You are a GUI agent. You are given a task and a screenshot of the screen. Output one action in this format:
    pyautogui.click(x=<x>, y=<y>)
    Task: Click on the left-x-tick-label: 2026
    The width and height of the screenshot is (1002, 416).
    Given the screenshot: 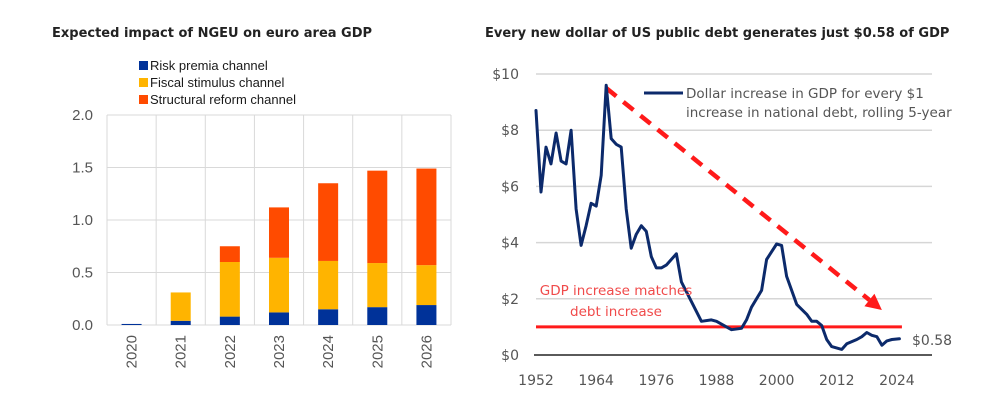 What is the action you would take?
    pyautogui.click(x=426, y=351)
    